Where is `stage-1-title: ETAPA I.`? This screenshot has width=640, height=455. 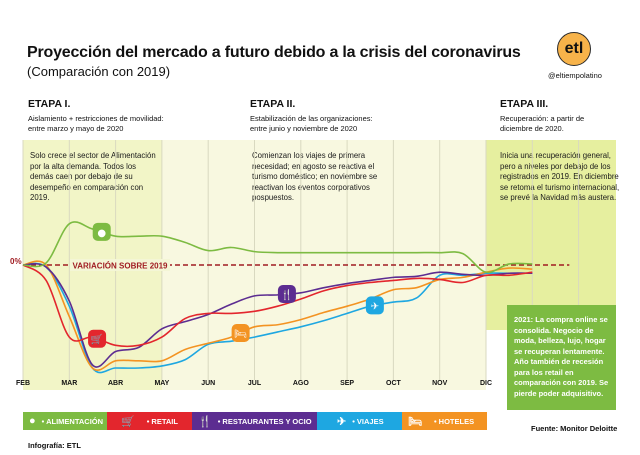 stage-1-title: ETAPA I. is located at coordinates (49, 104).